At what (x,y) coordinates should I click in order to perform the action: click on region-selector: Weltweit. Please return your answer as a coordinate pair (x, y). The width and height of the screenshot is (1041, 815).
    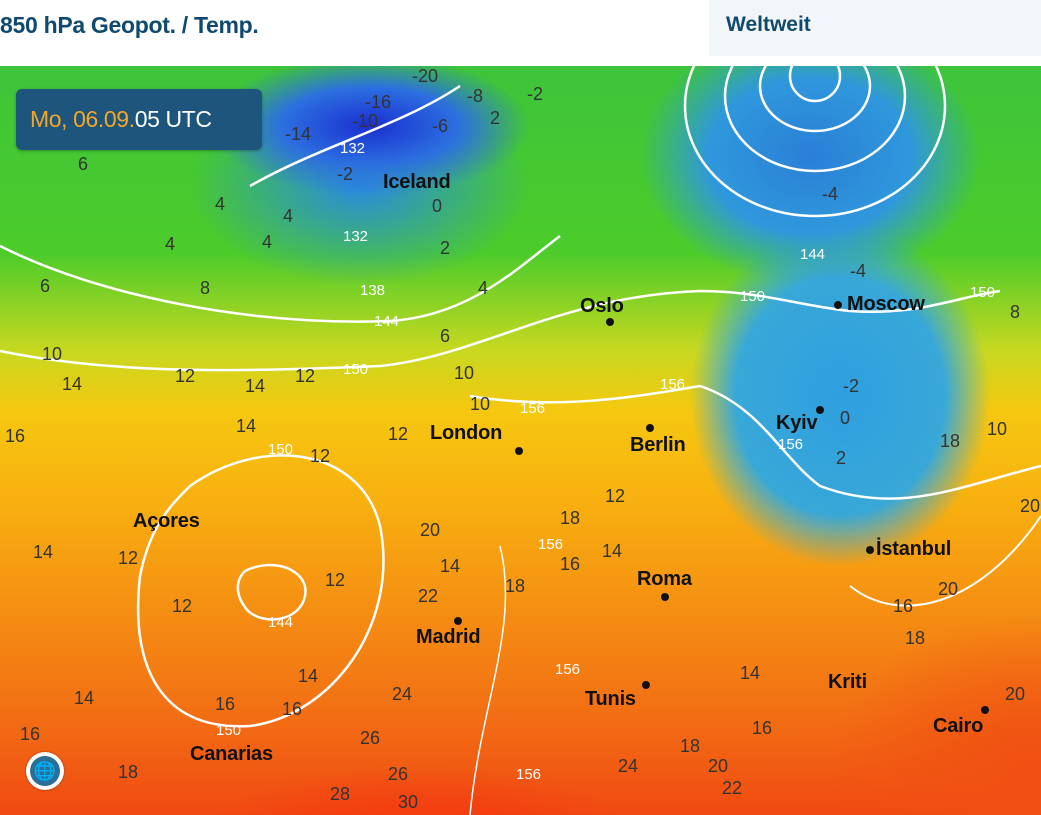
    Looking at the image, I should click on (875, 28).